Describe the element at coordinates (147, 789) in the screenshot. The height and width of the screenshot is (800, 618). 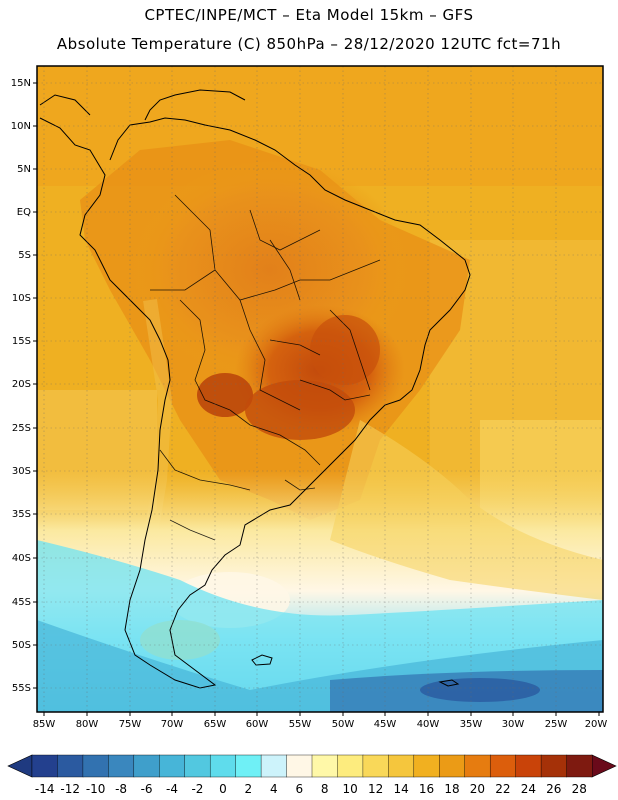
I see `colorbar-label: -6` at that location.